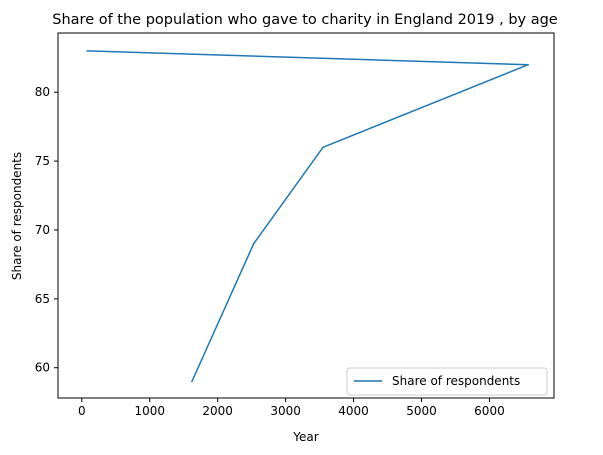 This screenshot has height=455, width=603. I want to click on x-tick-label: 0, so click(82, 411).